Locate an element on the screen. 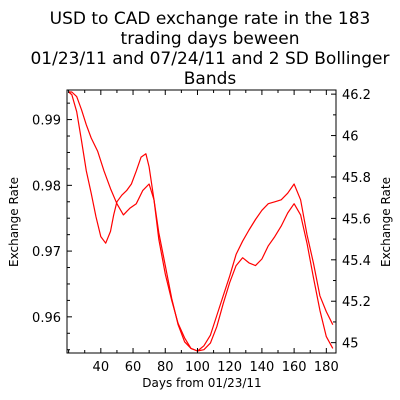 This screenshot has height=400, width=400. chart-title-line-4: Bands is located at coordinates (210, 79).